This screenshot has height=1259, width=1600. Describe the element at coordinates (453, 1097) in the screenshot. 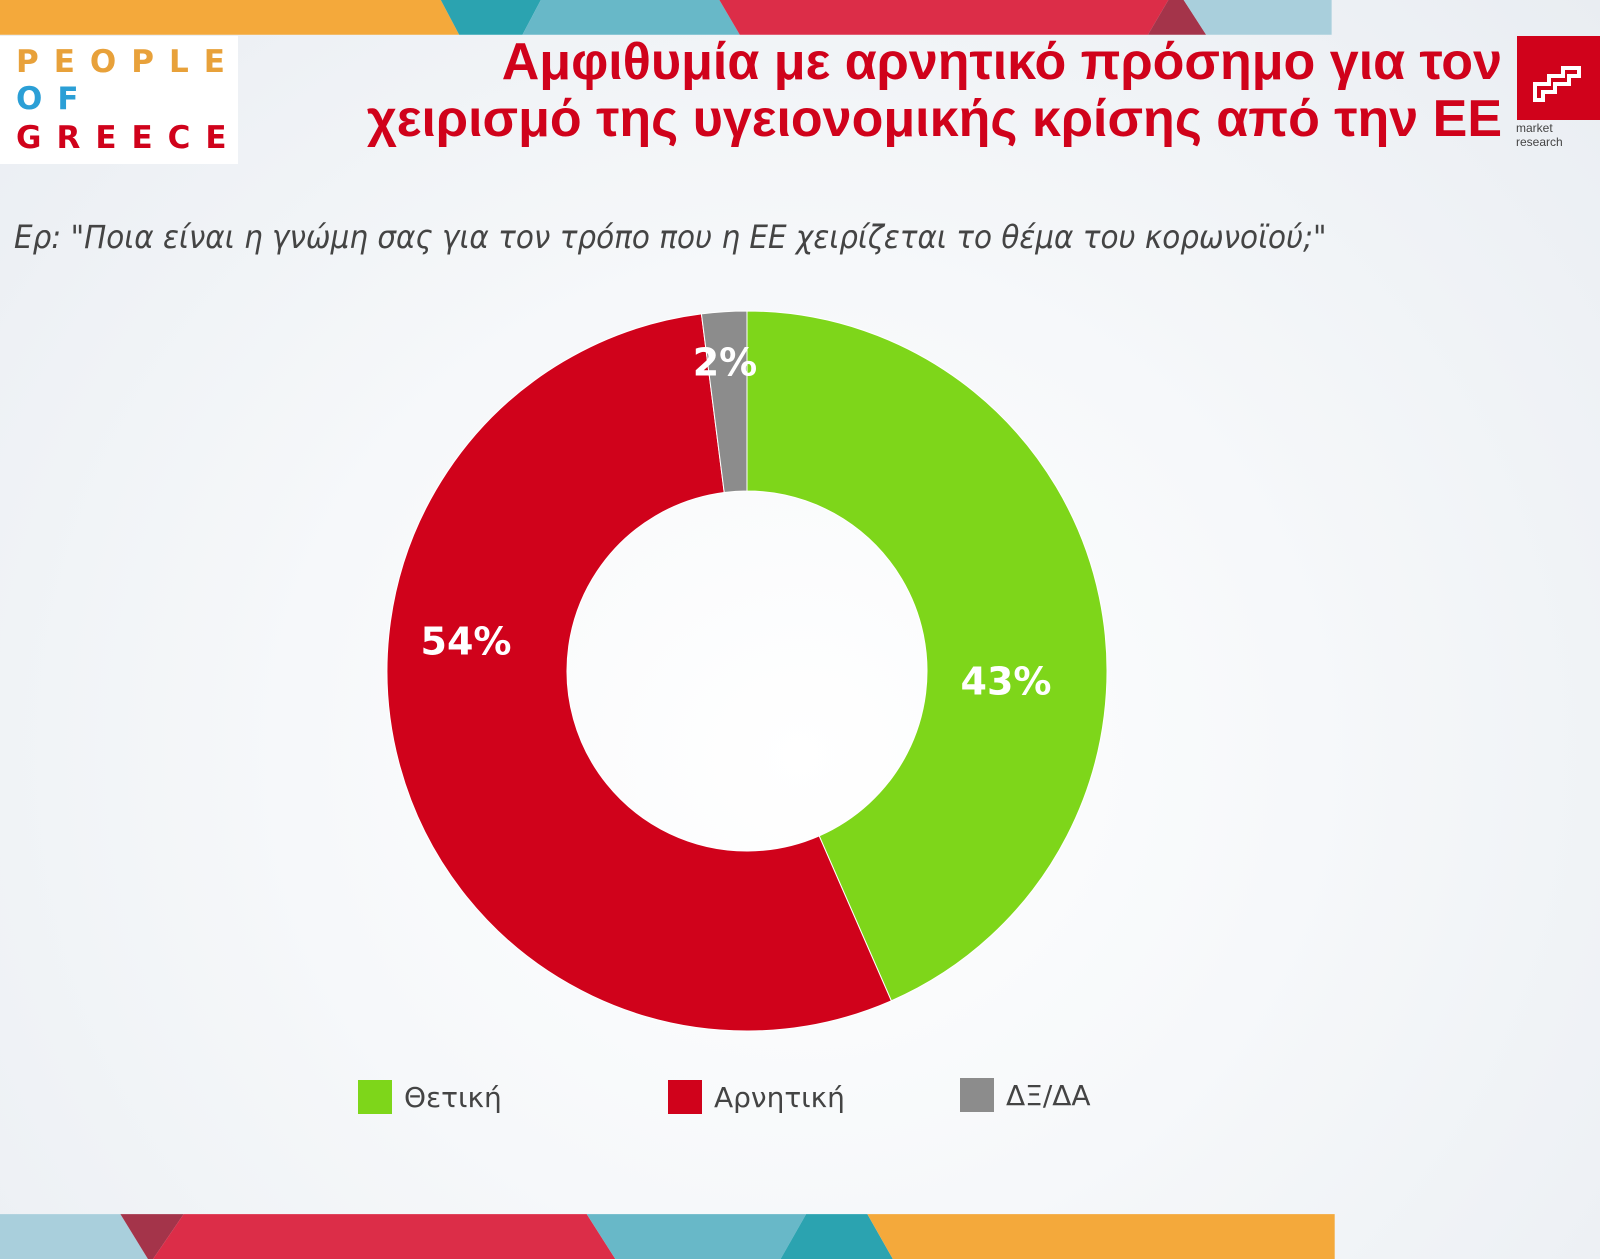

I see `legend-label: Θετική` at that location.